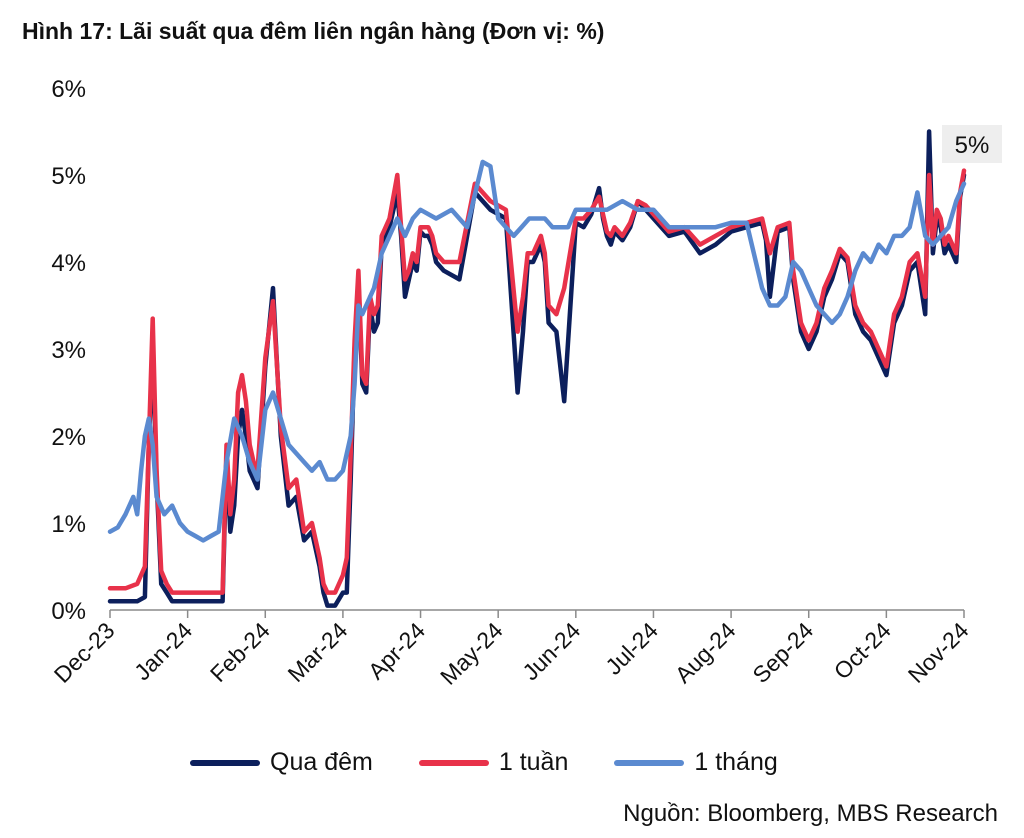  I want to click on x-tick-label: May-24, so click(471, 653).